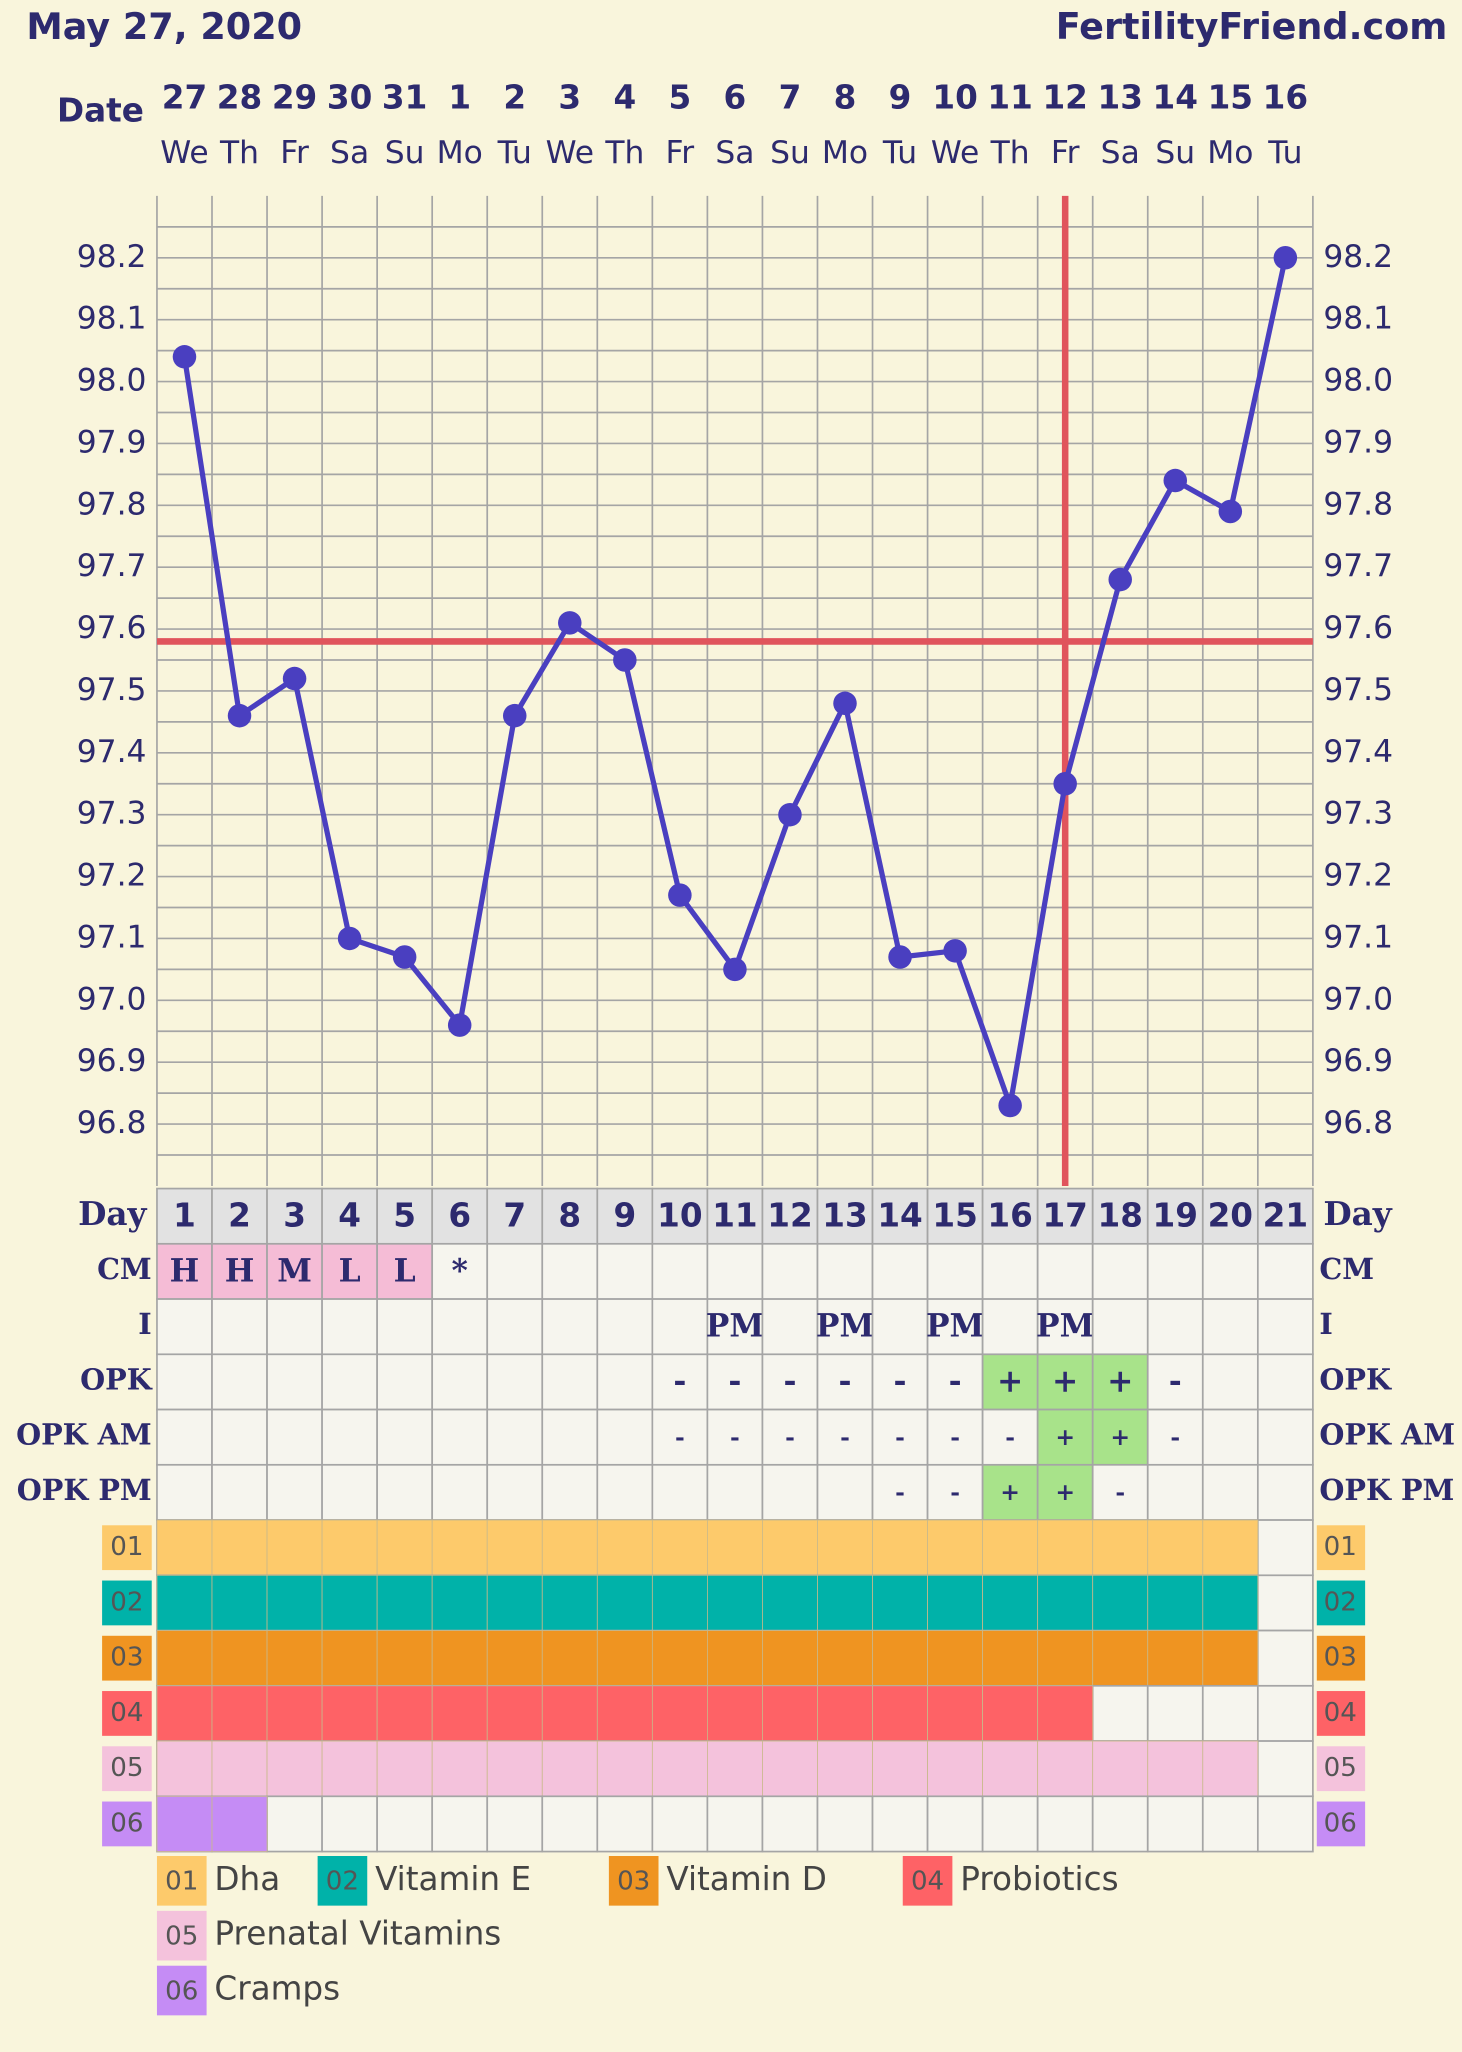 The height and width of the screenshot is (2052, 1462). I want to click on day-number: 16, so click(1009, 1216).